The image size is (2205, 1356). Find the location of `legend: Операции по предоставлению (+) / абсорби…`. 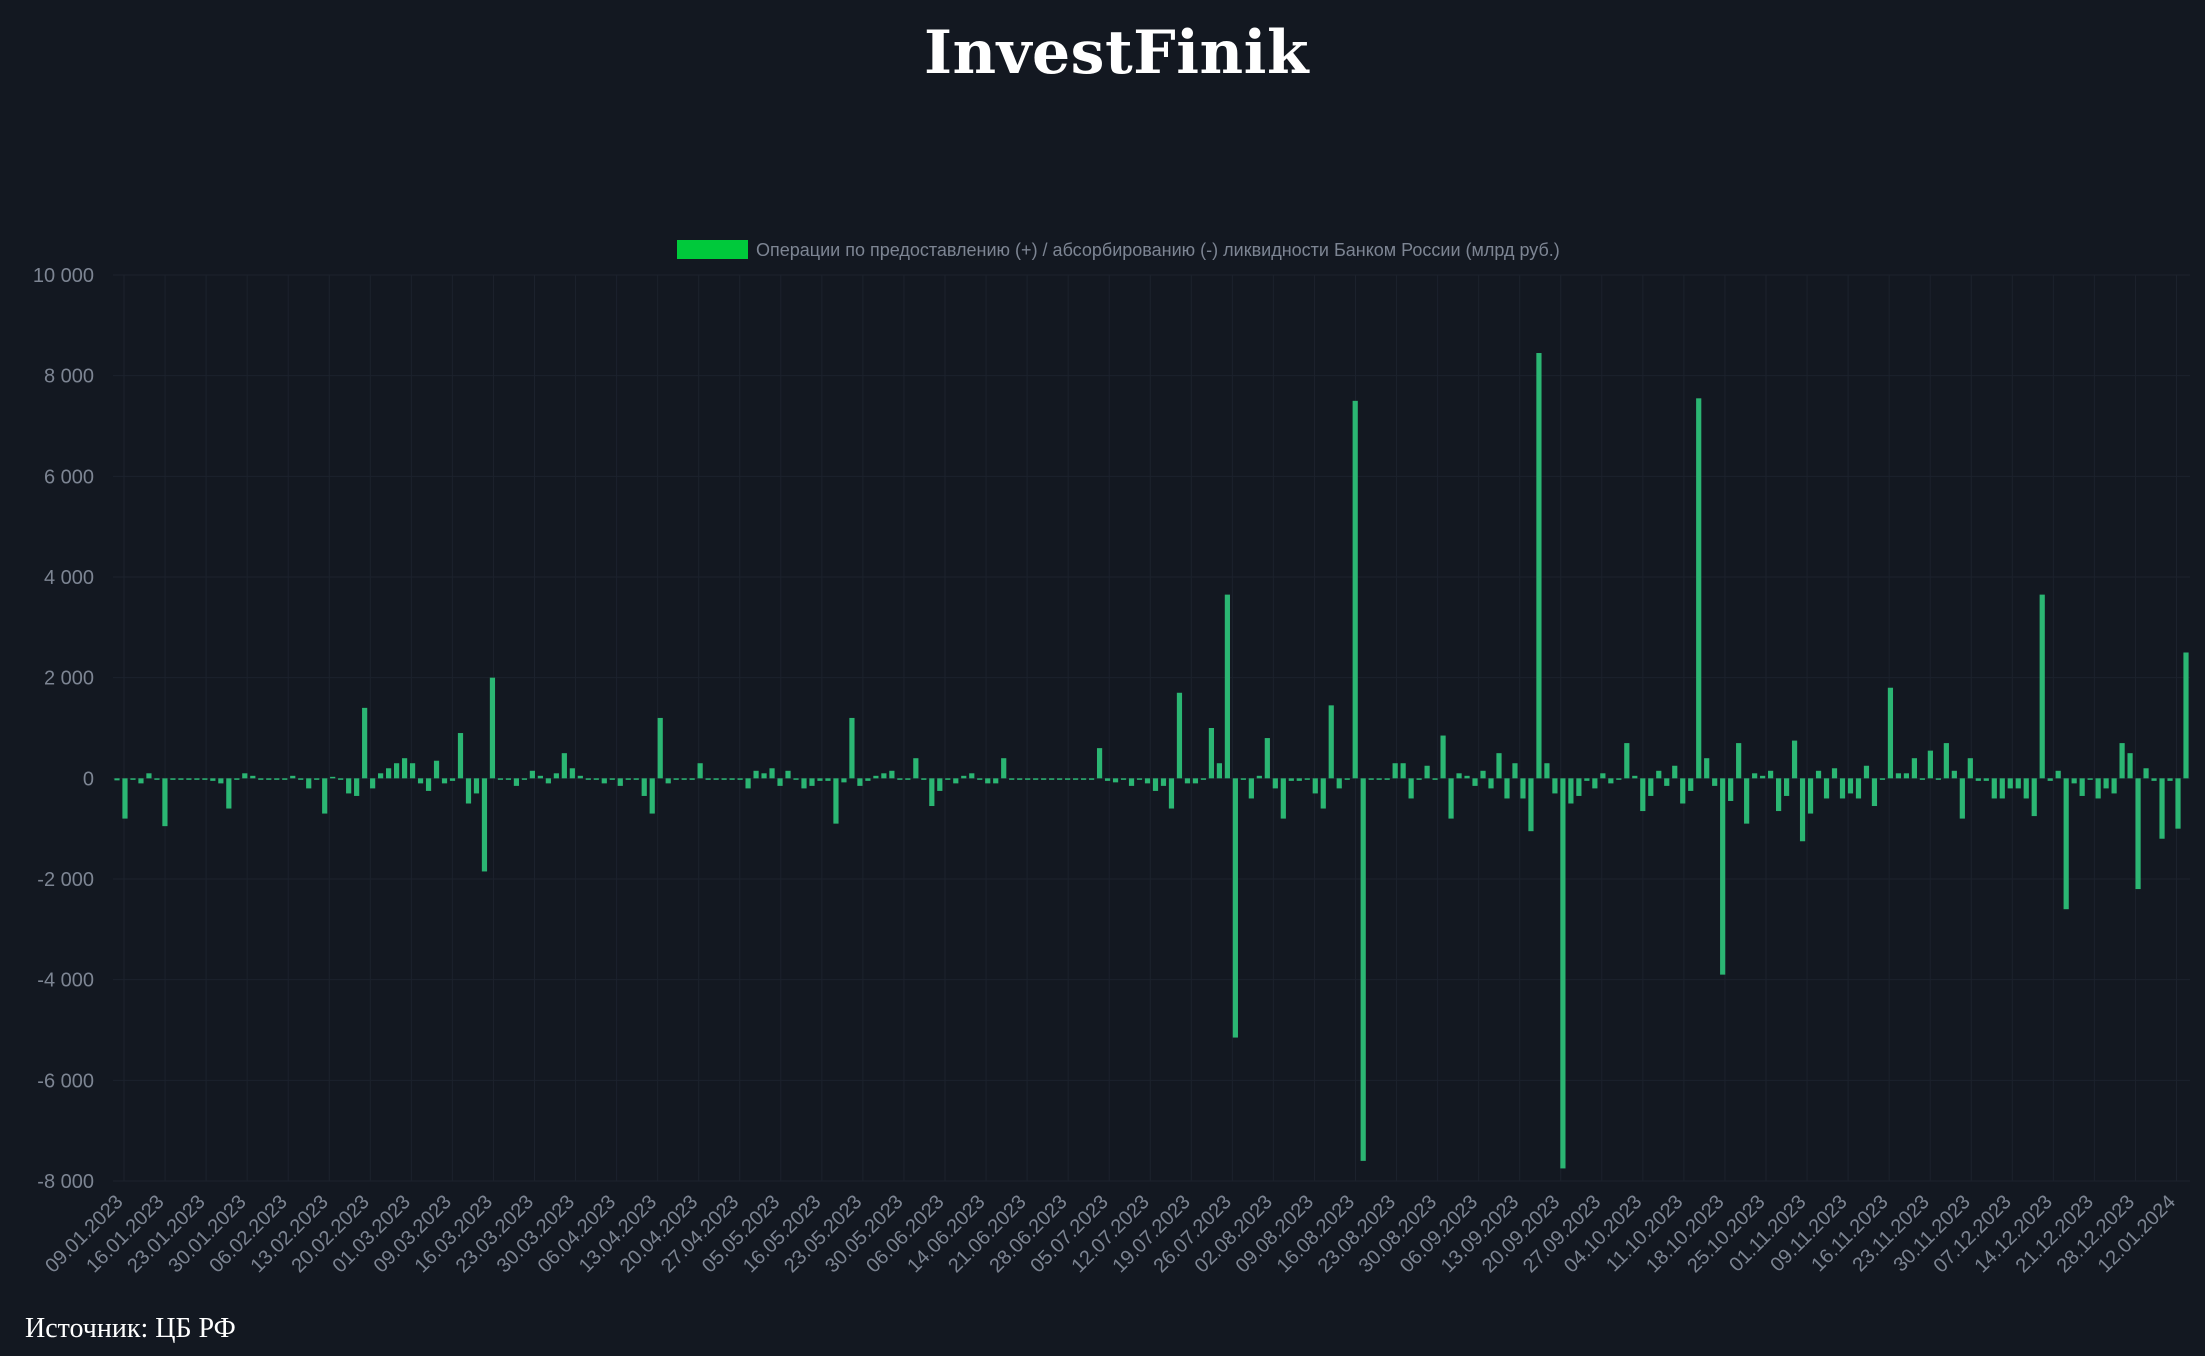

legend: Операции по предоставлению (+) / абсорби… is located at coordinates (1118, 250).